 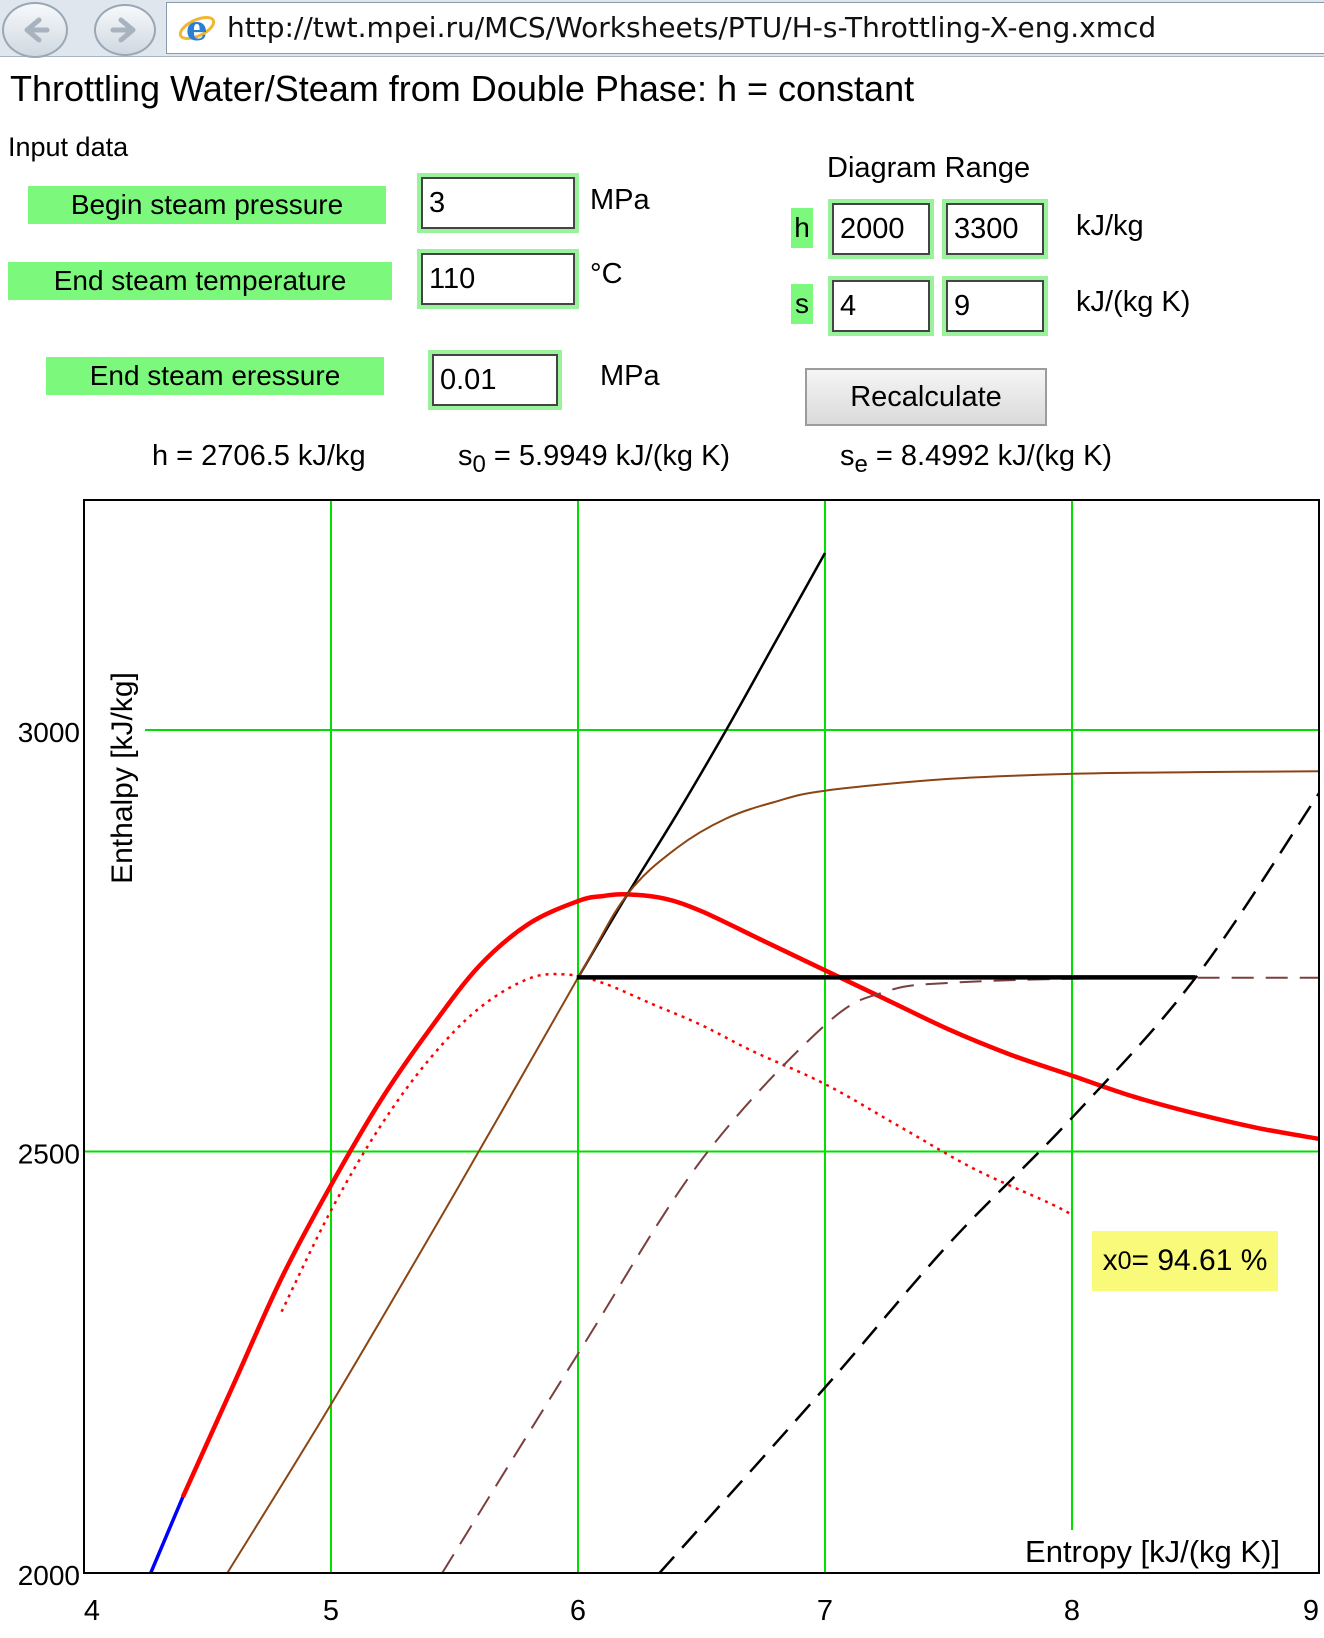 I want to click on begin-pressure-unit: MPa, so click(x=620, y=200).